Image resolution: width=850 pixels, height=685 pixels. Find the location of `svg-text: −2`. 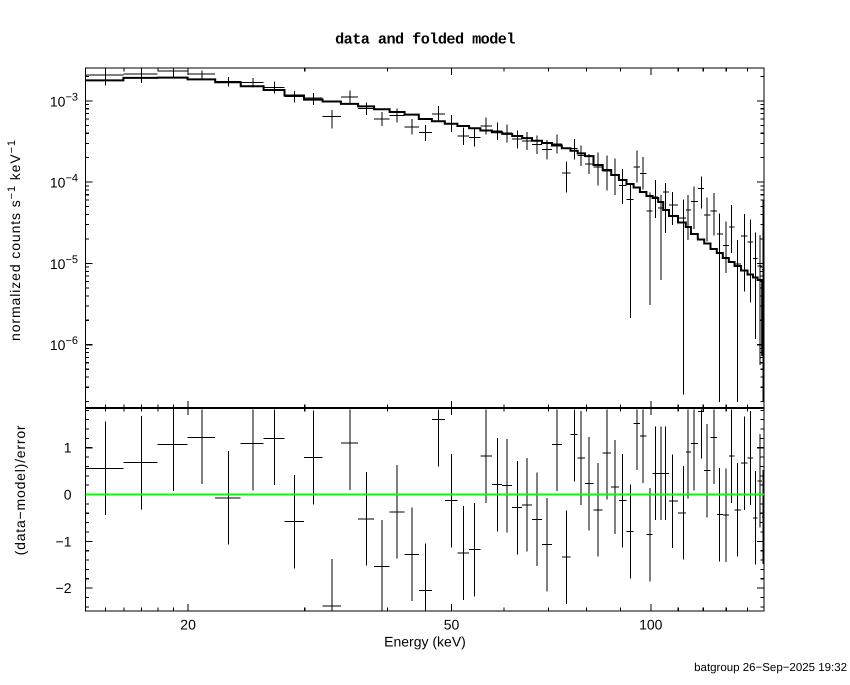

svg-text: −2 is located at coordinates (64, 588).